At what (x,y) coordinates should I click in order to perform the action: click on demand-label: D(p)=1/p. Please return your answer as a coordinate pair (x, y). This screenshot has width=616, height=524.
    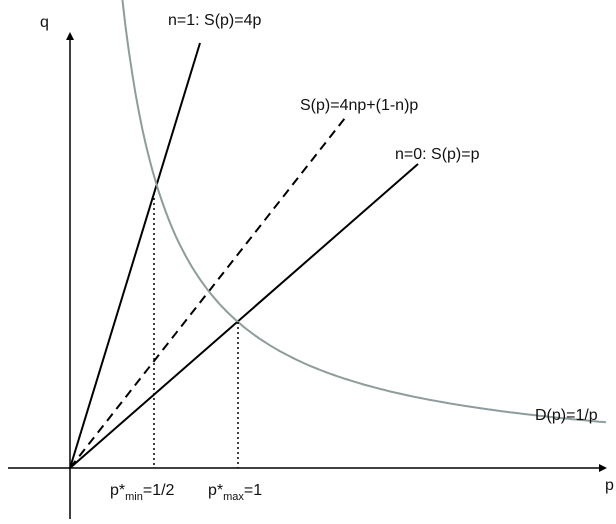
    Looking at the image, I should click on (566, 415).